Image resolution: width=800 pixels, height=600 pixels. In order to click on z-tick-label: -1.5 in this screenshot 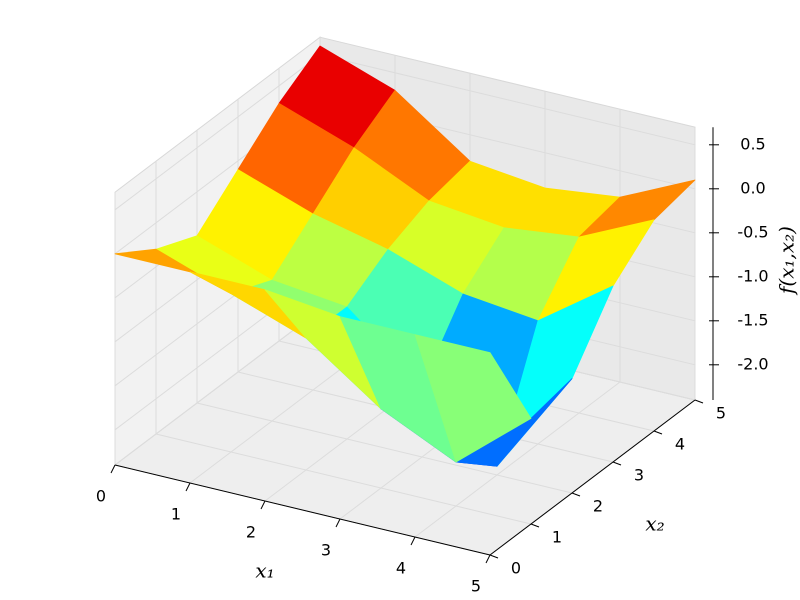, I will do `click(752, 319)`.